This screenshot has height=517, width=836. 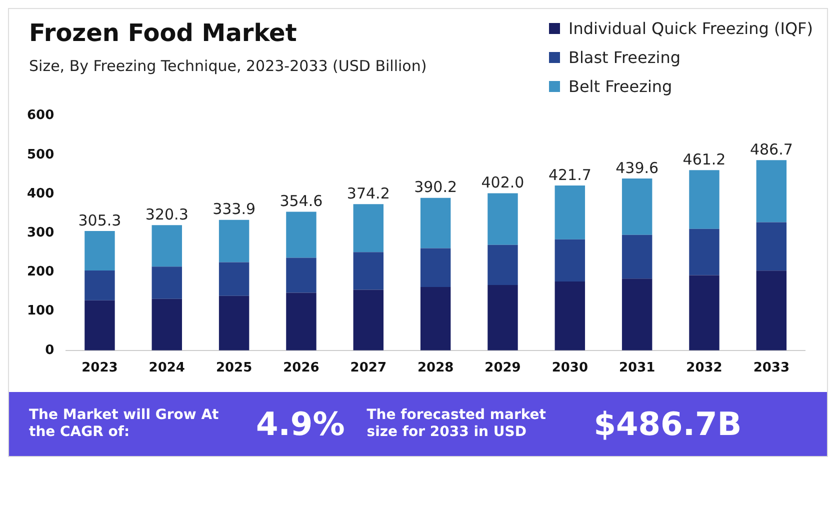 What do you see at coordinates (690, 28) in the screenshot?
I see `legend-label: Individual Quick Freezing (IQF)` at bounding box center [690, 28].